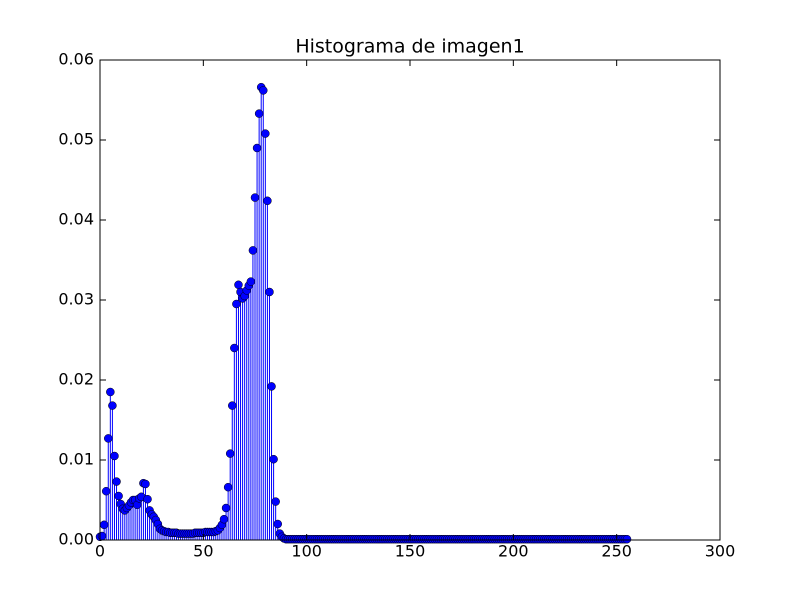  Describe the element at coordinates (76, 59) in the screenshot. I see `y-tick-label: 0.06` at that location.